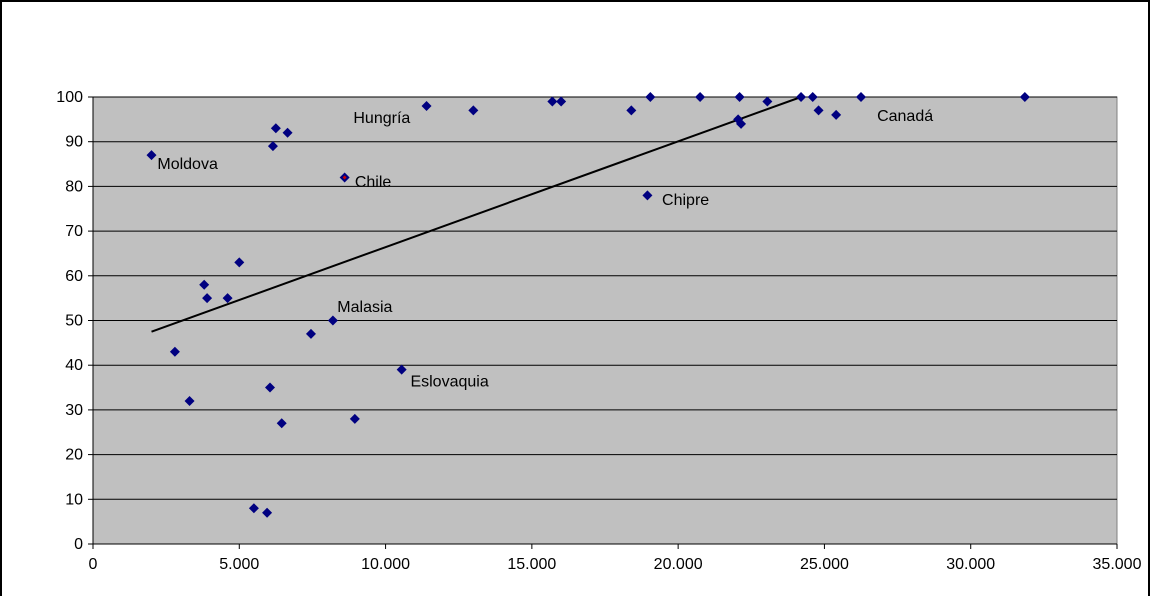 The width and height of the screenshot is (1150, 596). Describe the element at coordinates (824, 564) in the screenshot. I see `x-tick-label: 25.000` at that location.